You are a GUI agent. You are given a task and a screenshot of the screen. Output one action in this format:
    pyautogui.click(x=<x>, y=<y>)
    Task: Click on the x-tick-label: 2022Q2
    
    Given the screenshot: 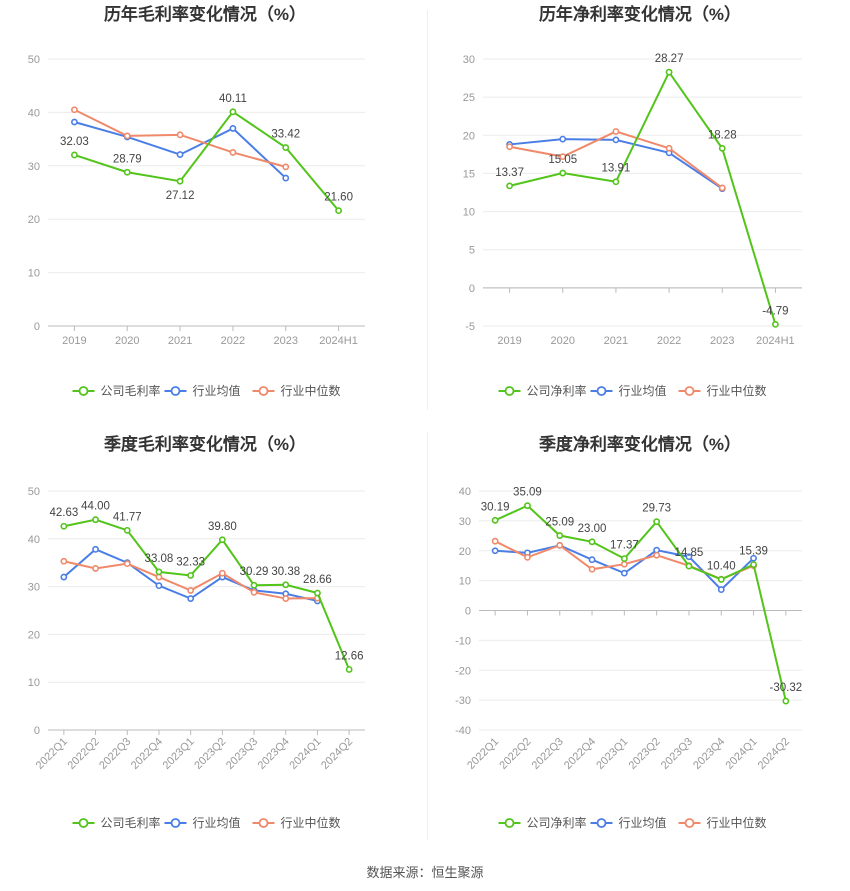 What is the action you would take?
    pyautogui.click(x=515, y=754)
    